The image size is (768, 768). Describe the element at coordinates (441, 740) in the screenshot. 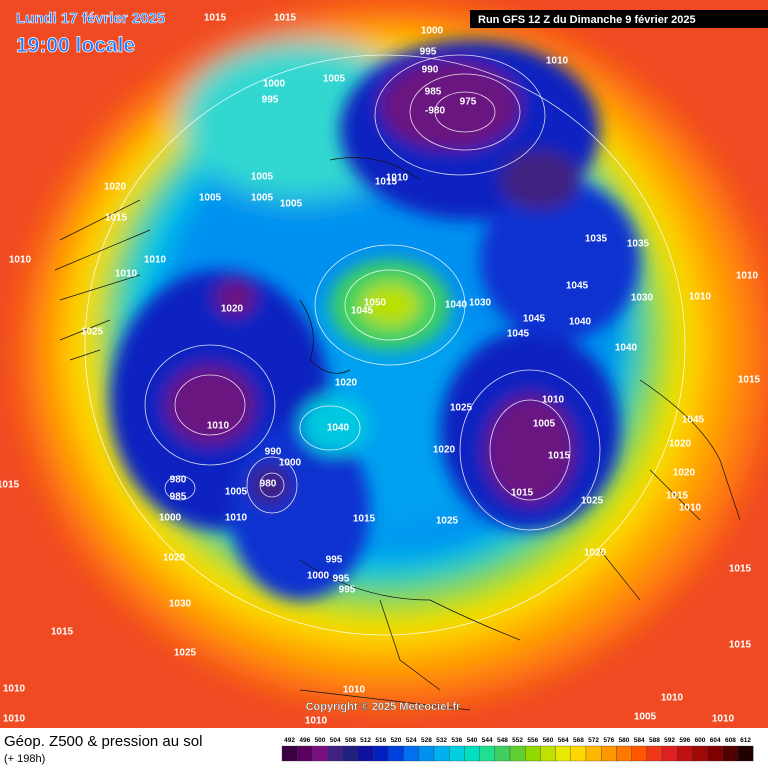

I see `scale-label: 532` at that location.